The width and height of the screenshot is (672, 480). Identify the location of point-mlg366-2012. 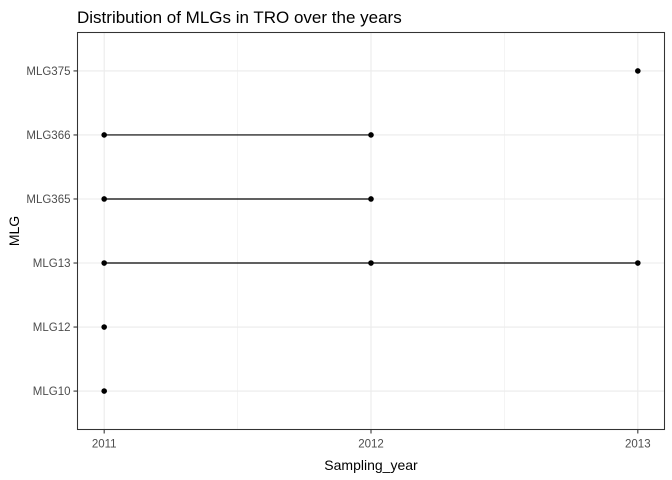
(371, 135).